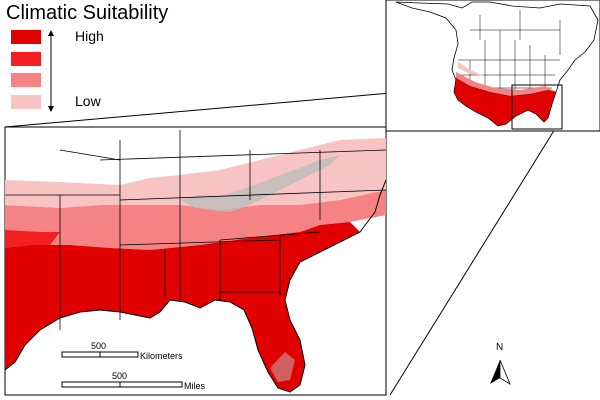 This screenshot has width=600, height=400. What do you see at coordinates (195, 220) in the screenshot?
I see `suitability-zone-mid-low` at bounding box center [195, 220].